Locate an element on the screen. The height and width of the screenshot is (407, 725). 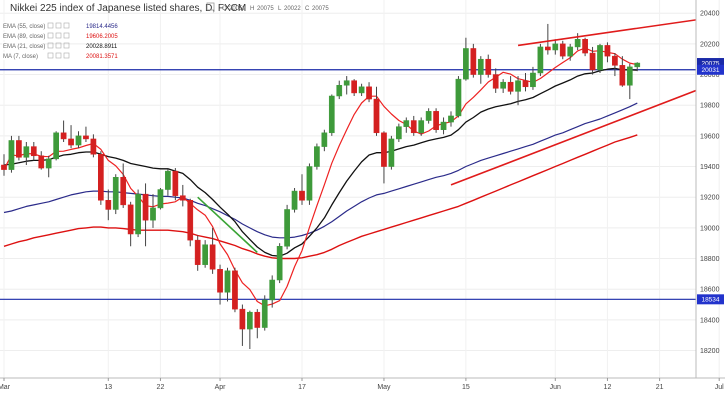
price-badge is located at coordinates (710, 69).